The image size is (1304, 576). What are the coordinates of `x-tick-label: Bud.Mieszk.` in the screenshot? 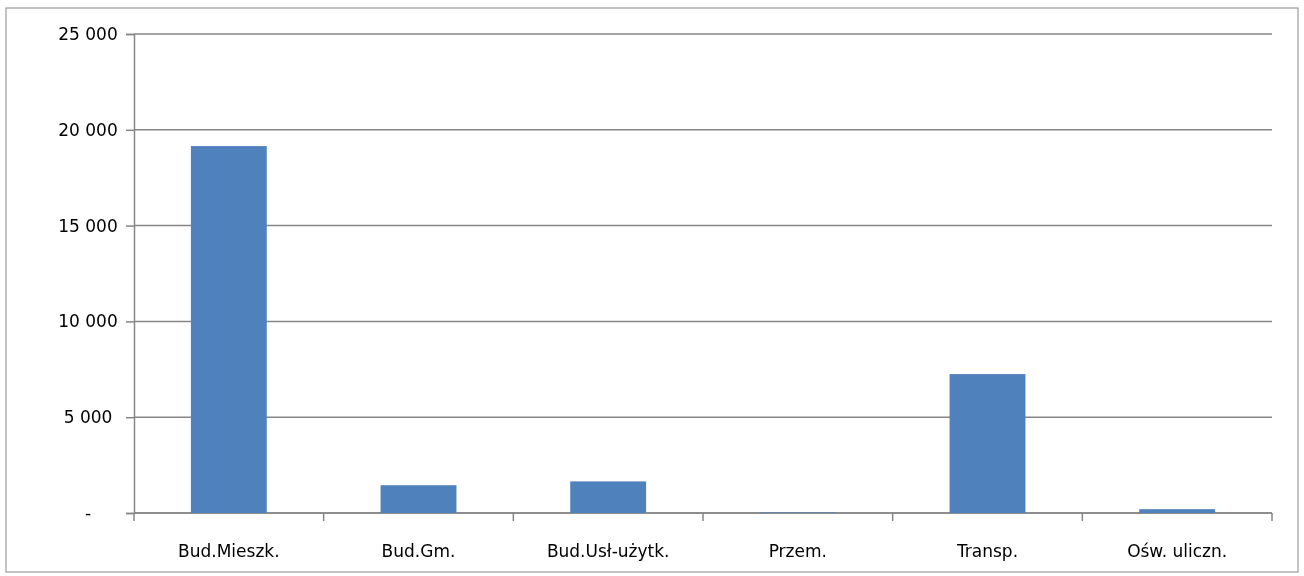 It's located at (229, 551).